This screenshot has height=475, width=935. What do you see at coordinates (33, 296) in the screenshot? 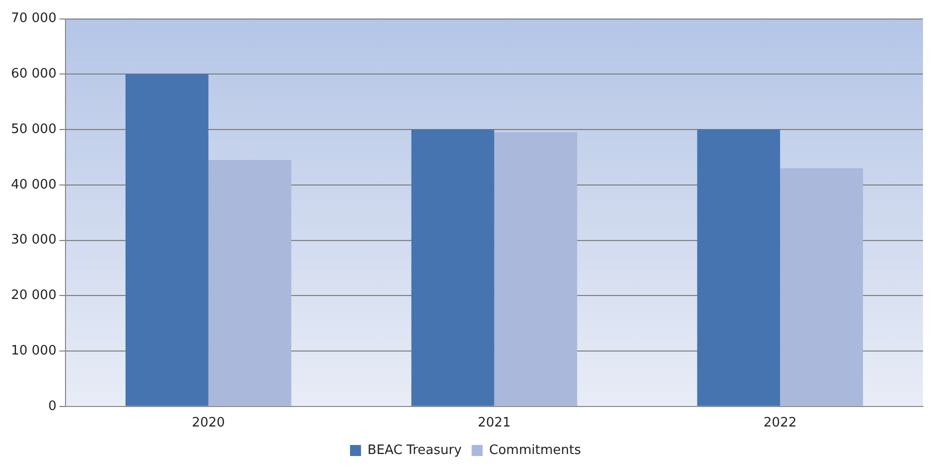
I see `y-tick-label: 20 000` at bounding box center [33, 296].